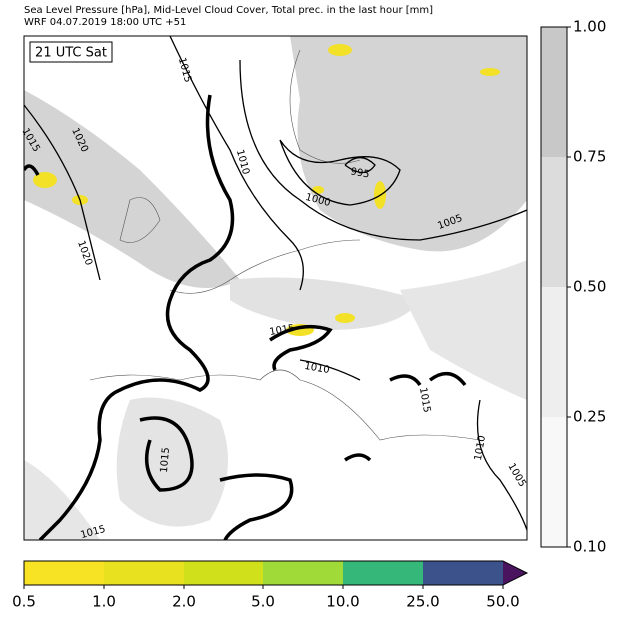  Describe the element at coordinates (263, 602) in the screenshot. I see `precip-tick-label: 5.0` at that location.